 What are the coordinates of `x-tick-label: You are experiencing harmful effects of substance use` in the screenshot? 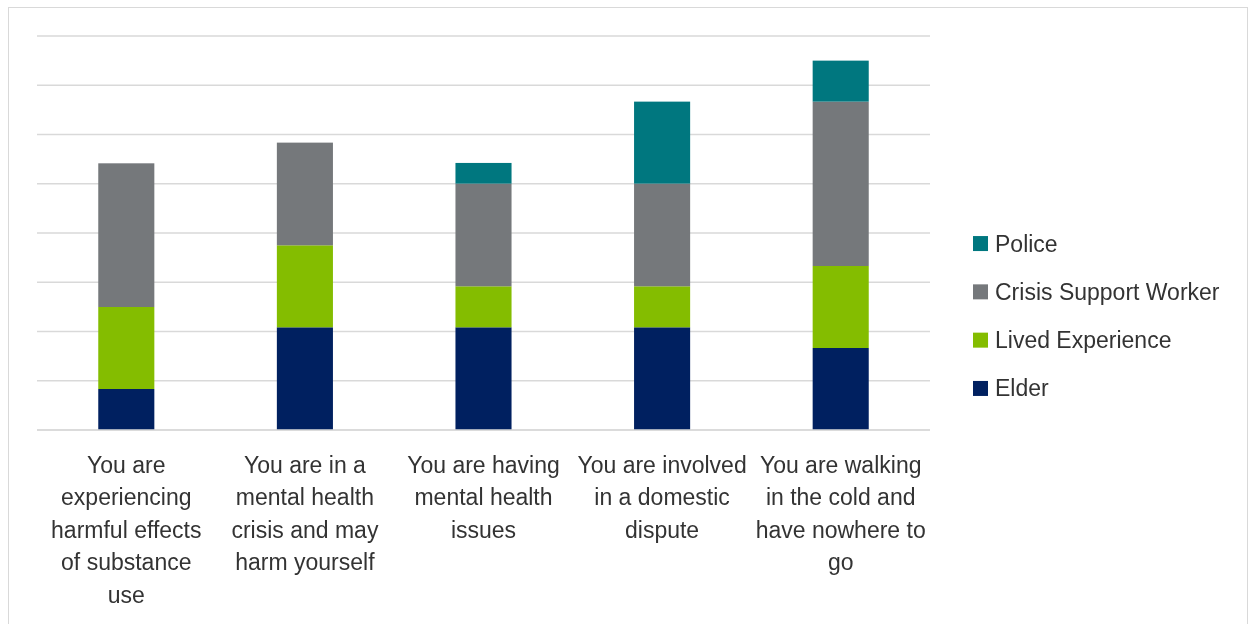 It's located at (126, 530).